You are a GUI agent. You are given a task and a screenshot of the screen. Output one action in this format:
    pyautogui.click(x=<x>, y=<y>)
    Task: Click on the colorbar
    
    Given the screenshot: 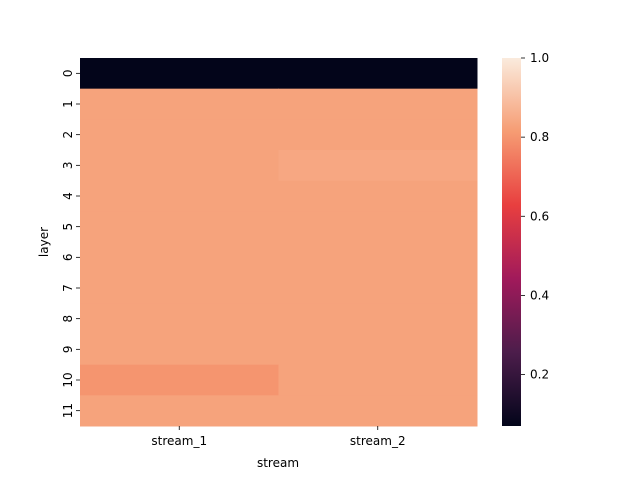 What is the action you would take?
    pyautogui.click(x=511, y=242)
    